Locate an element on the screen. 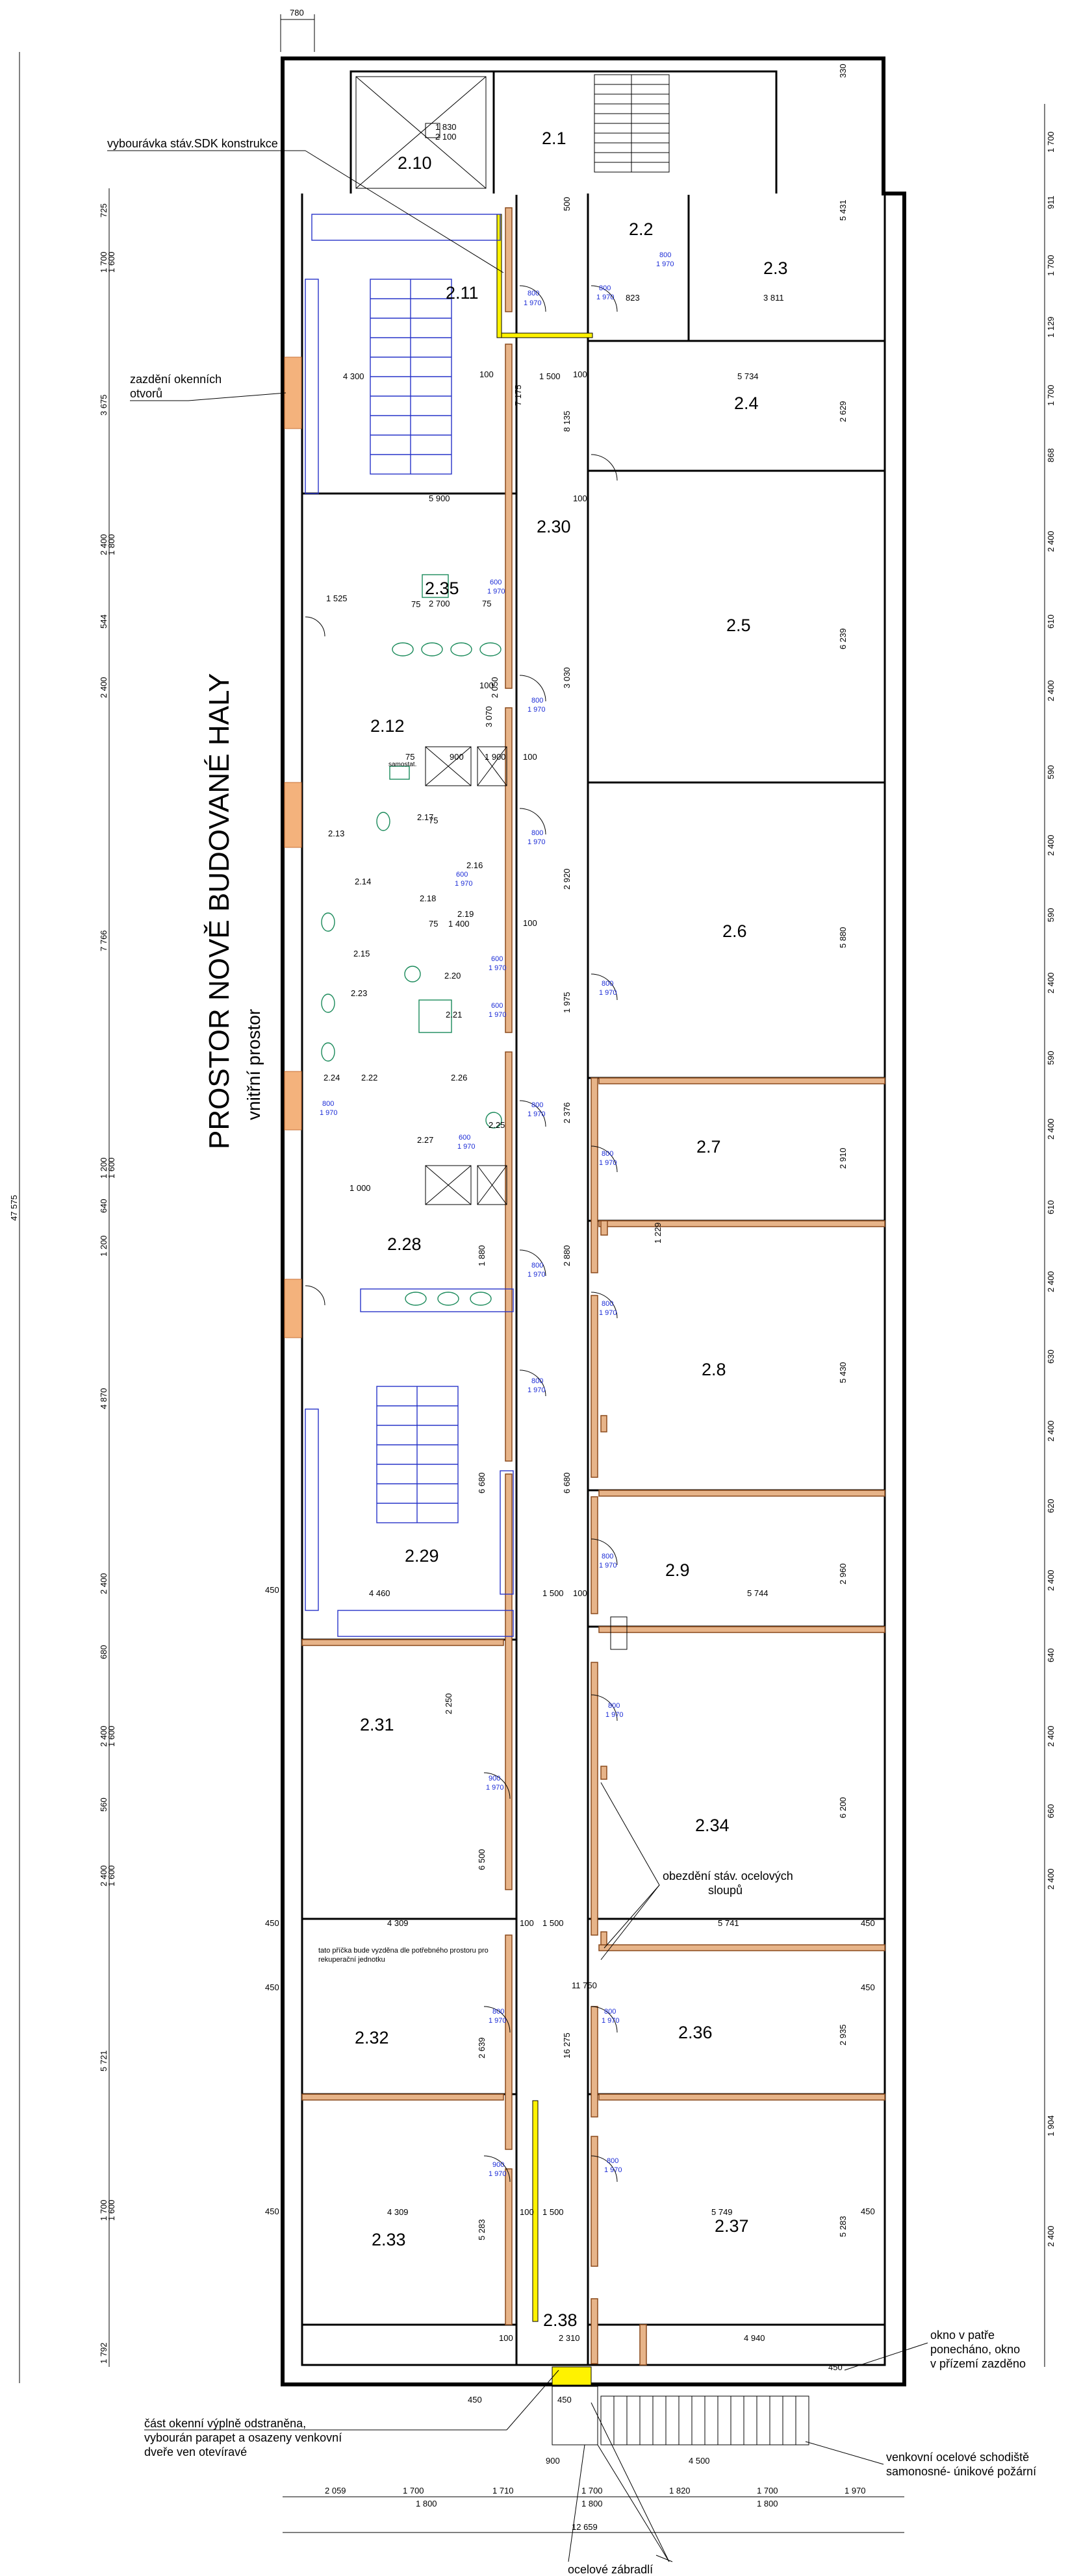 This screenshot has width=1068, height=2576. note-window-wall-2: otvorů is located at coordinates (146, 393).